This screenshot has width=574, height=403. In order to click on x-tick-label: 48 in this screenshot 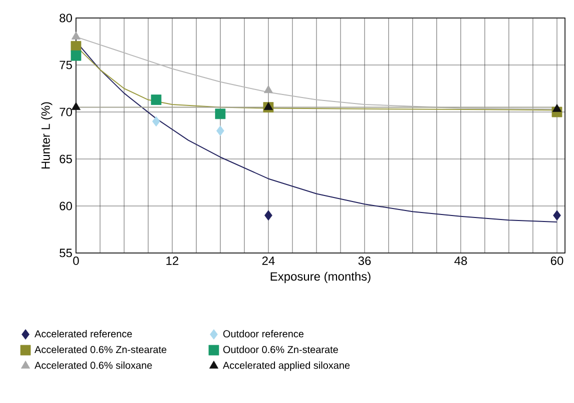, I will do `click(460, 261)`.